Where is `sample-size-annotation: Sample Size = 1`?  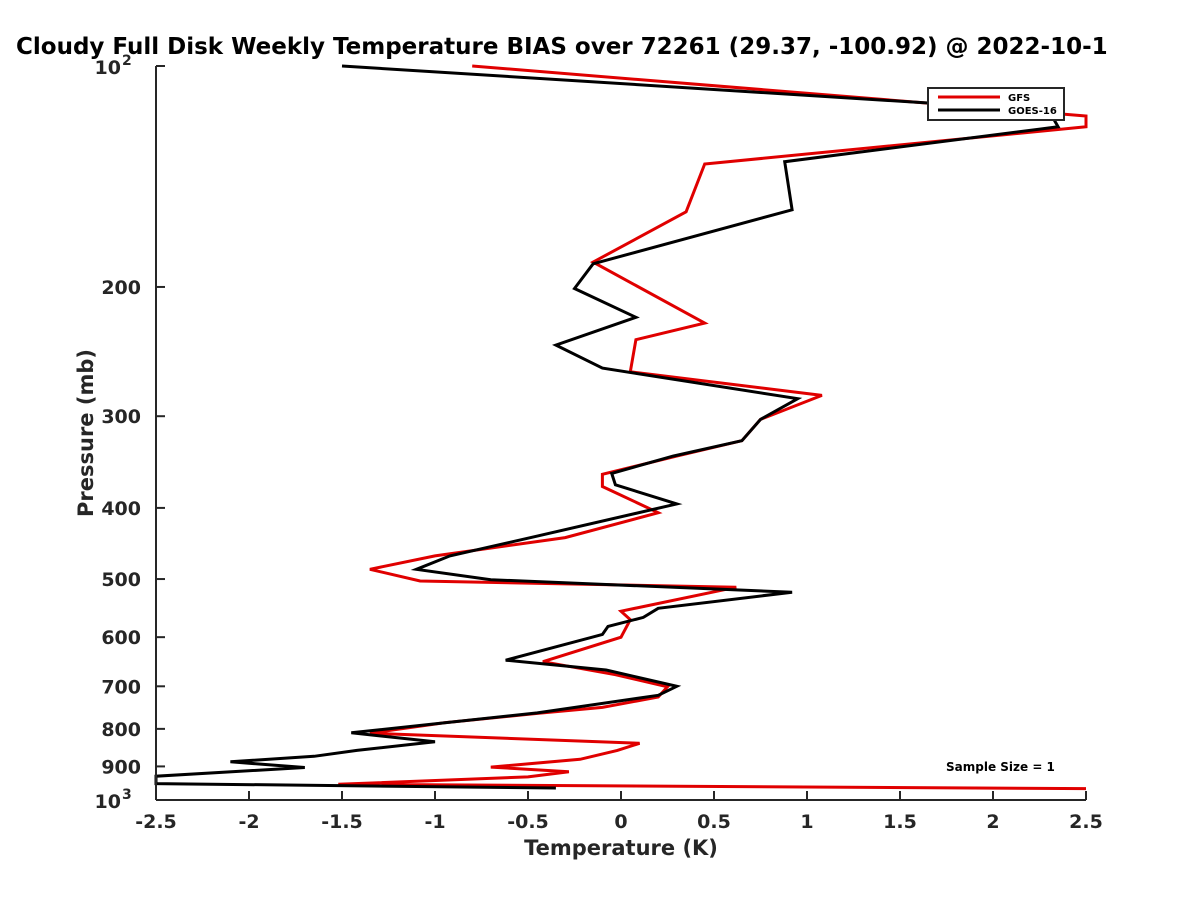
sample-size-annotation: Sample Size = 1 is located at coordinates (1000, 767).